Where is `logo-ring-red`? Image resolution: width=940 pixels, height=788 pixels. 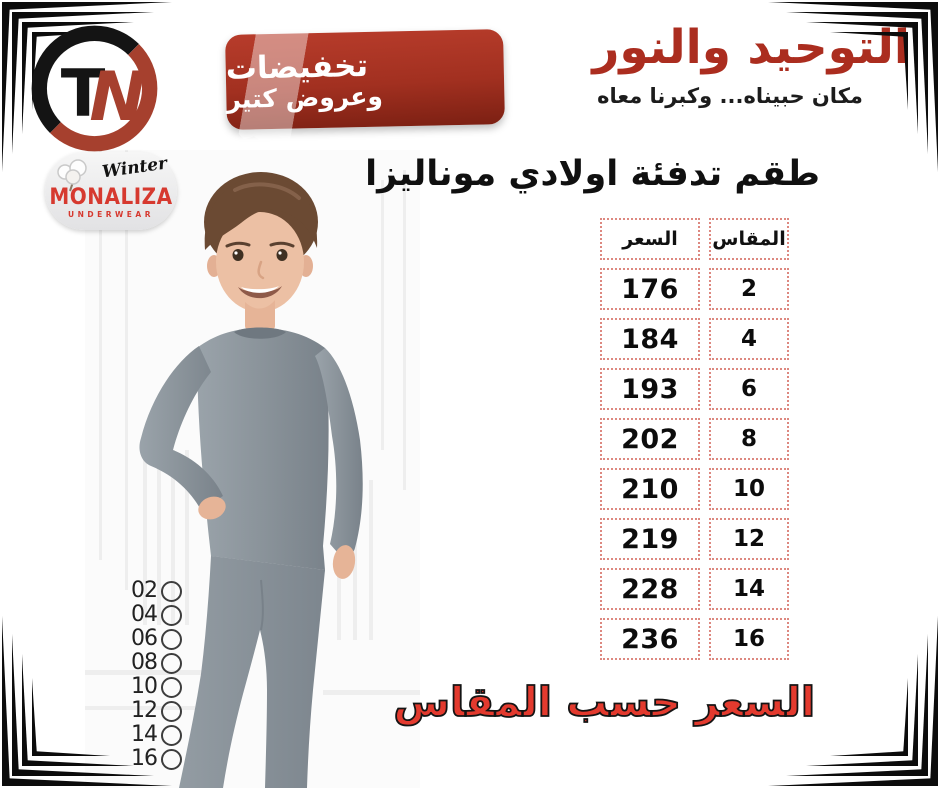 logo-ring-red is located at coordinates (104, 98).